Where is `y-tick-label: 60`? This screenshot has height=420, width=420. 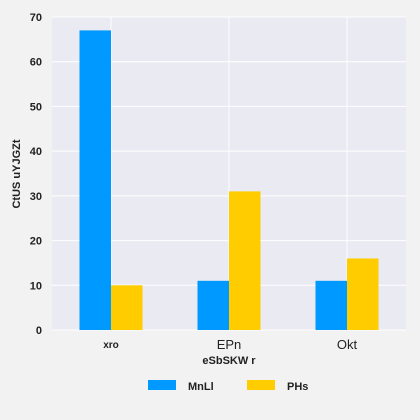 y-tick-label: 60 is located at coordinates (36, 63).